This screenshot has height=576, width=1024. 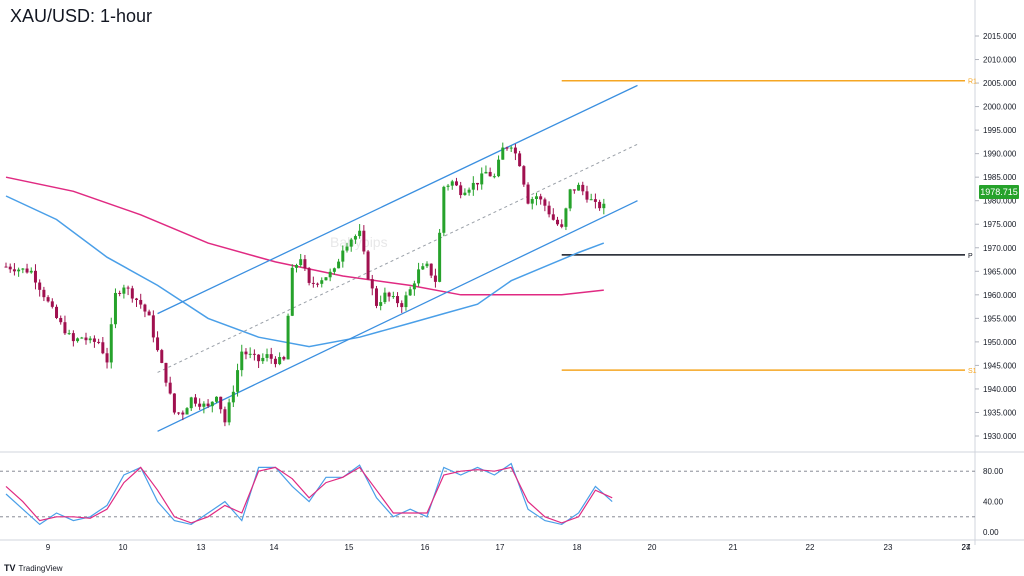 I want to click on y-tick-label: 2000.000, so click(x=1000, y=107).